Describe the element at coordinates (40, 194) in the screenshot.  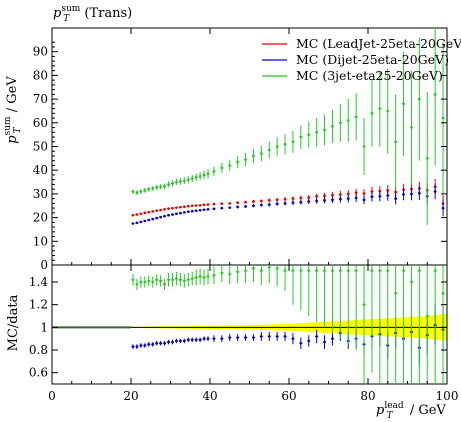
I see `y-tick-label: 30` at that location.